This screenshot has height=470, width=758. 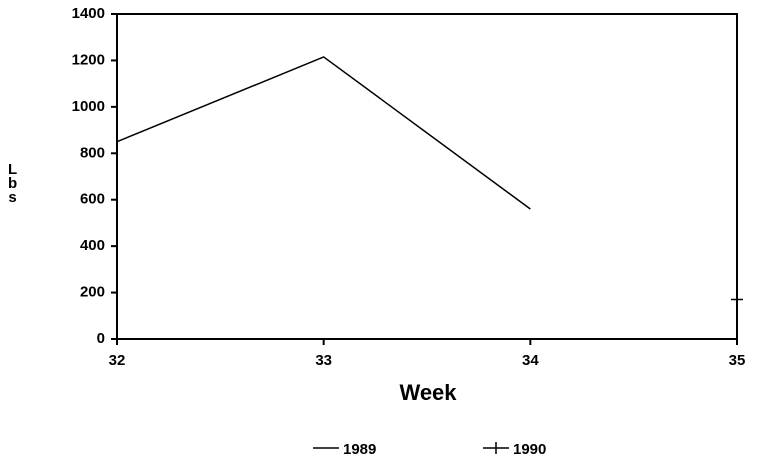 What do you see at coordinates (737, 360) in the screenshot?
I see `x-tick-label: 35` at bounding box center [737, 360].